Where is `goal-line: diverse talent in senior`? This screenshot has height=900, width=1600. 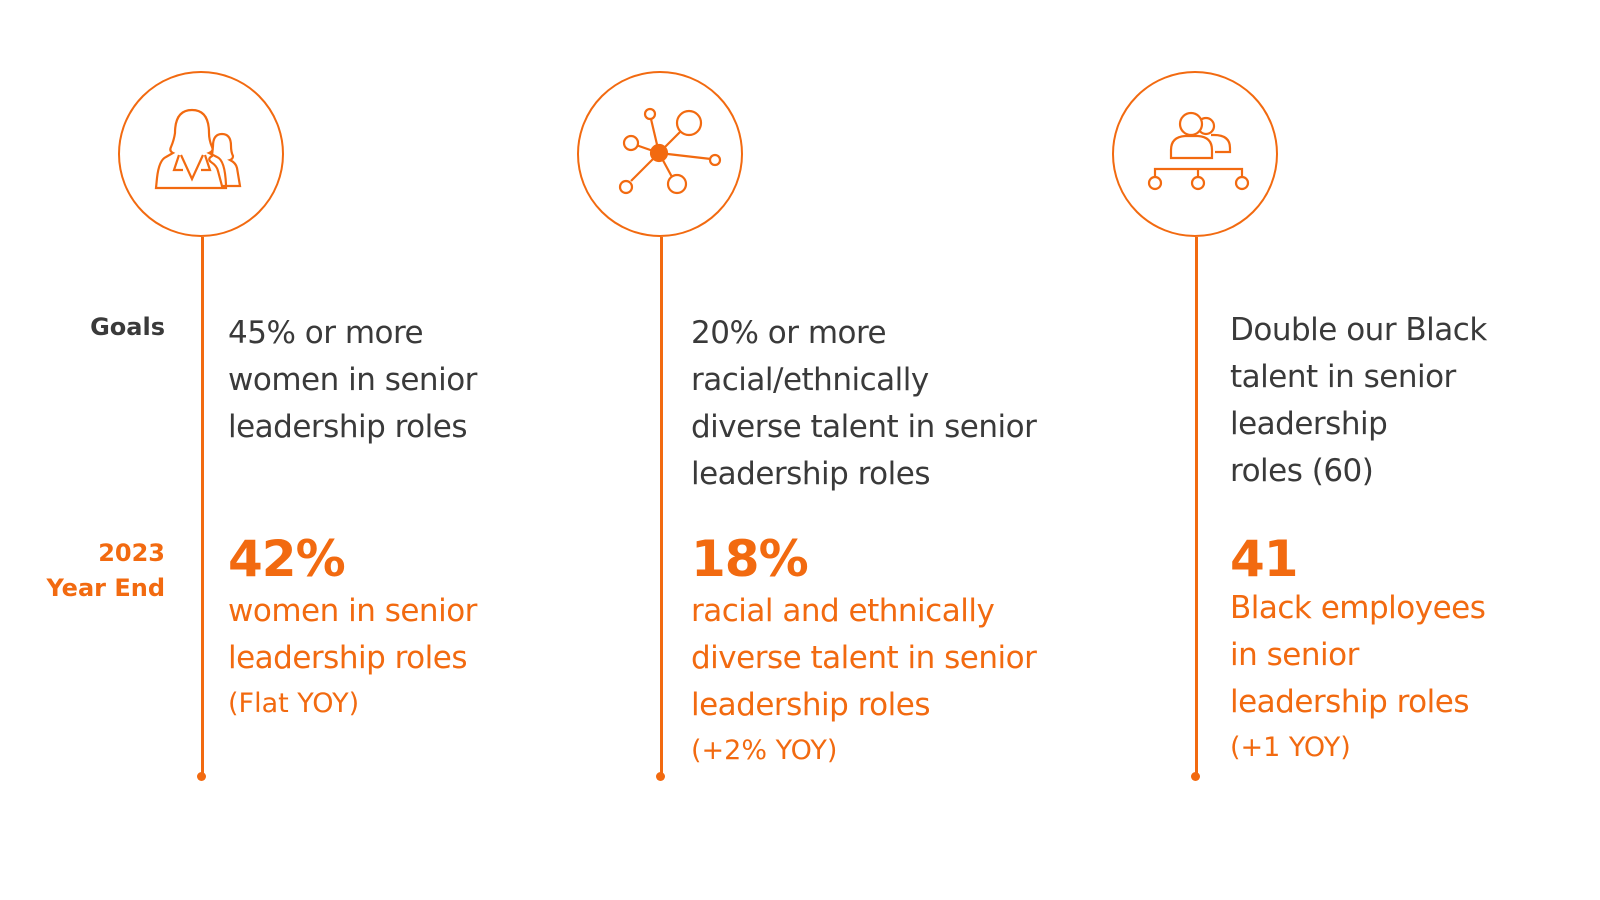
goal-line: diverse talent in senior is located at coordinates (864, 427).